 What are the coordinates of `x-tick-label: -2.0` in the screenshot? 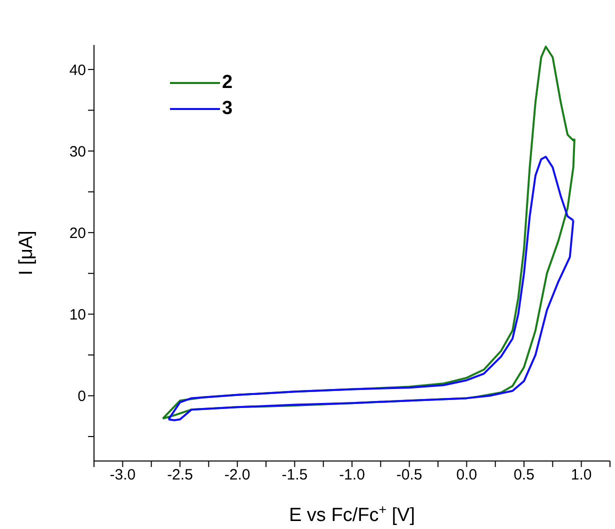 It's located at (237, 475).